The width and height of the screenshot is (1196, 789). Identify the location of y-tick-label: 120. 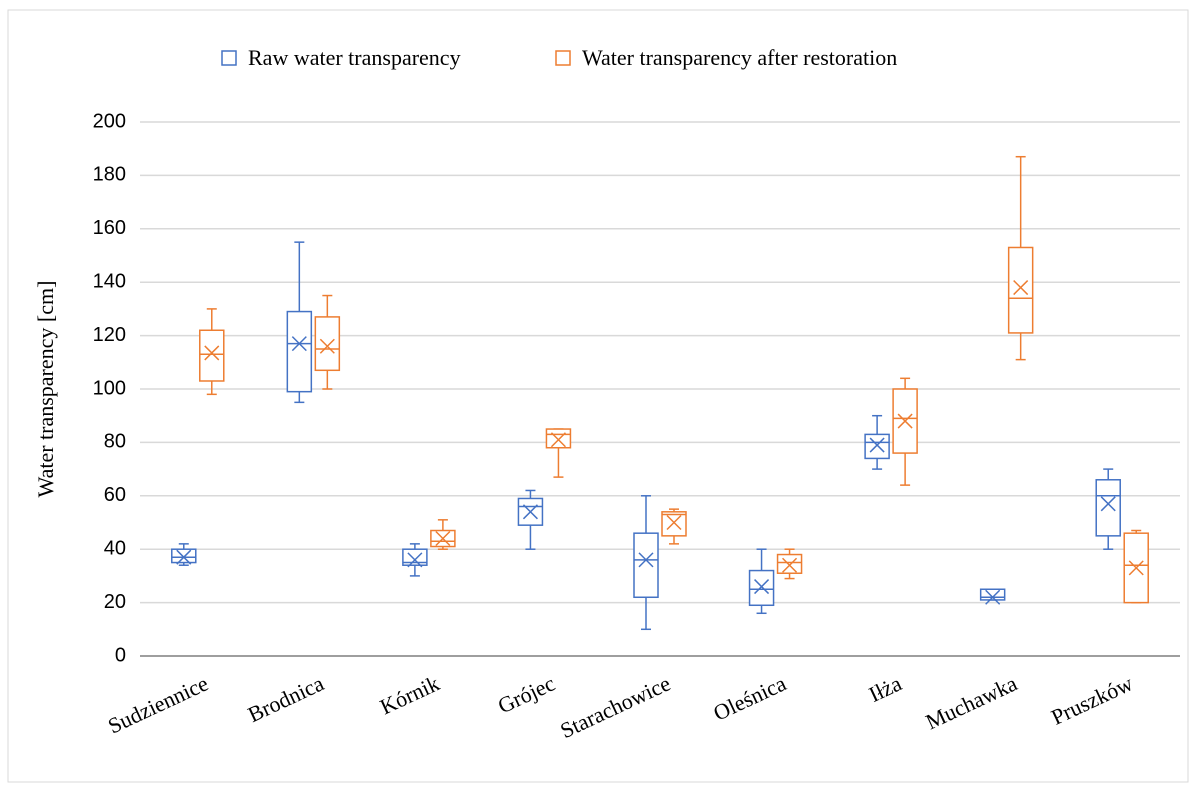
(109, 335).